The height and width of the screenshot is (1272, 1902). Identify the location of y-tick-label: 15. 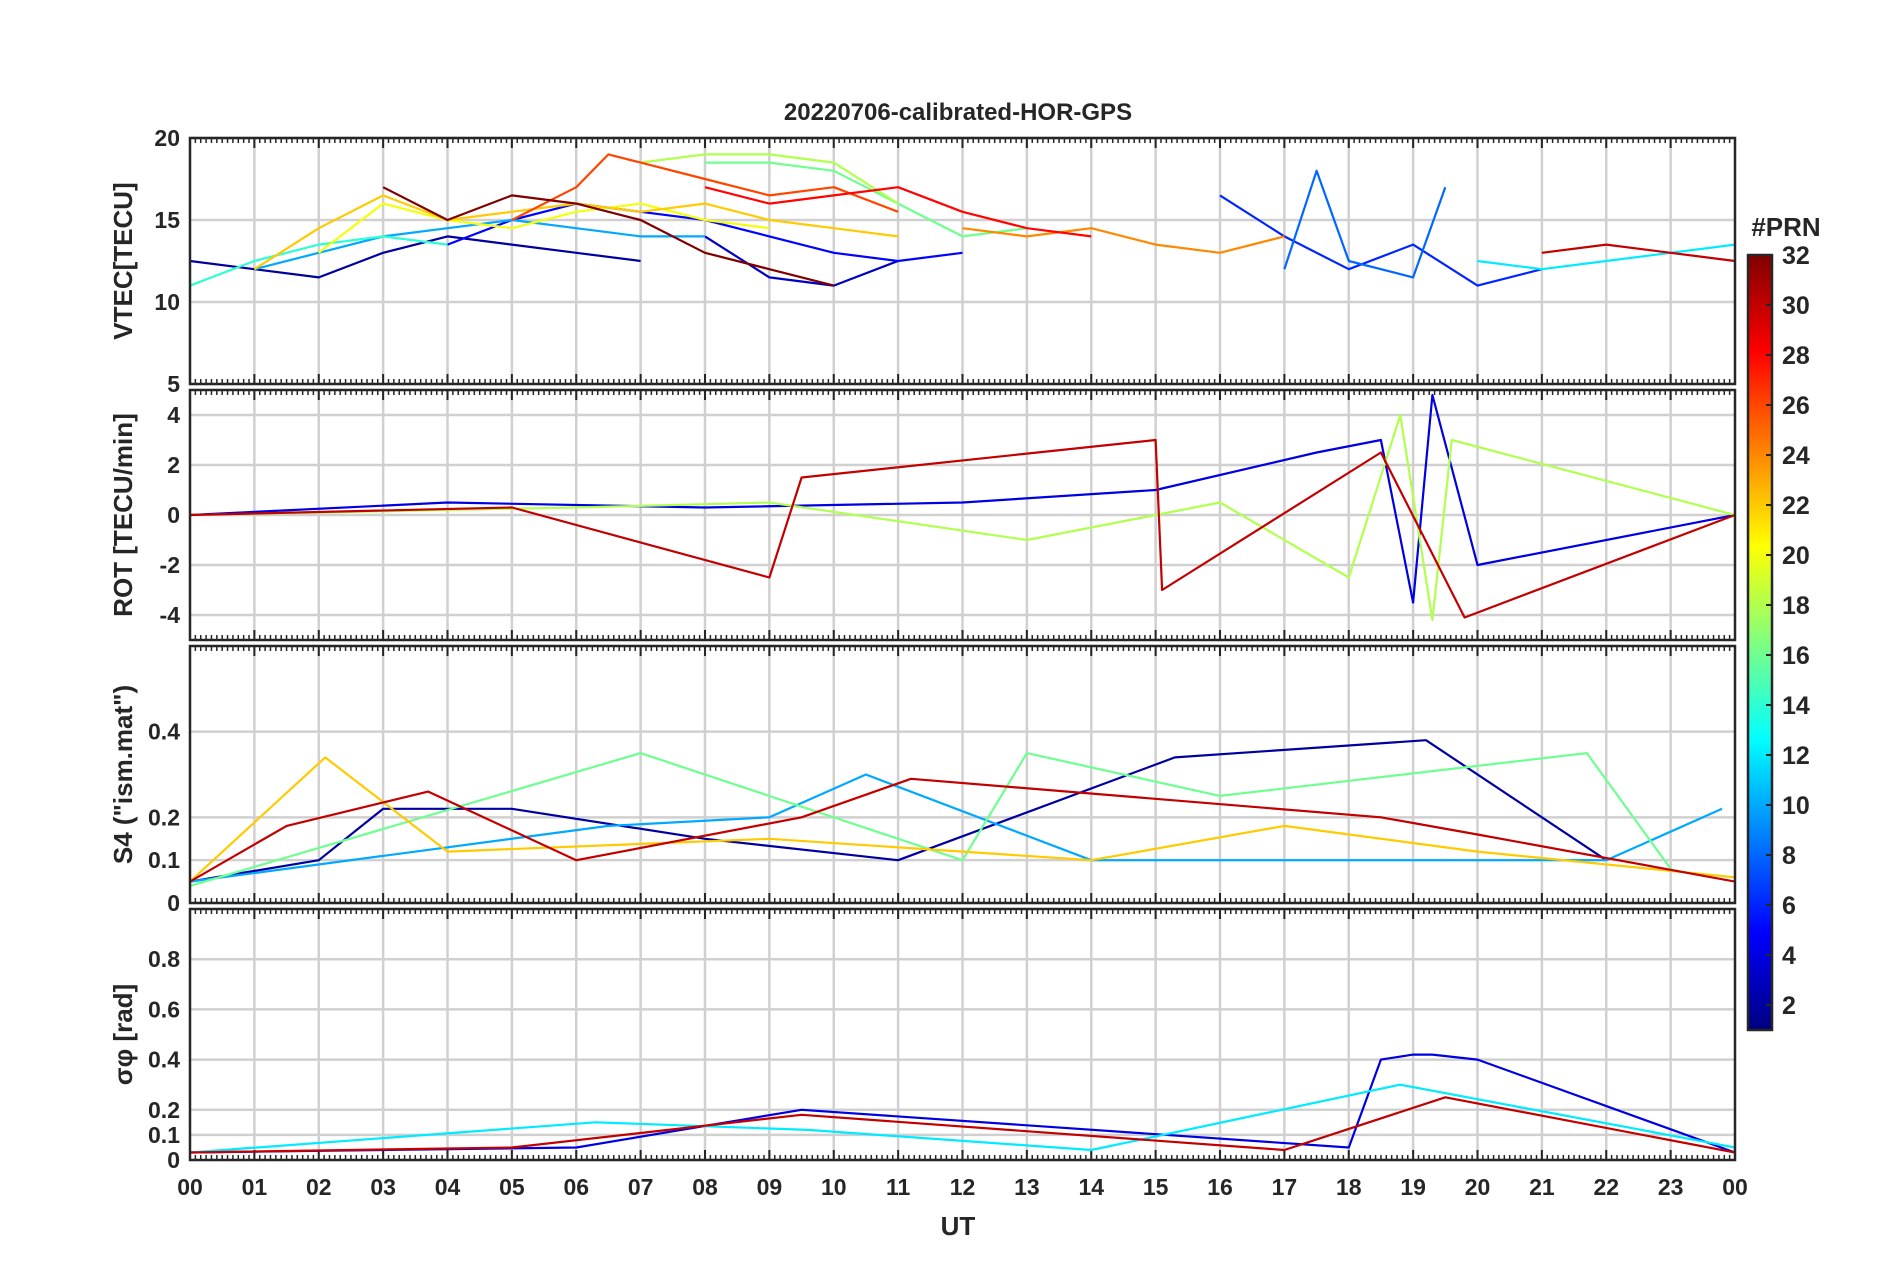
(167, 220).